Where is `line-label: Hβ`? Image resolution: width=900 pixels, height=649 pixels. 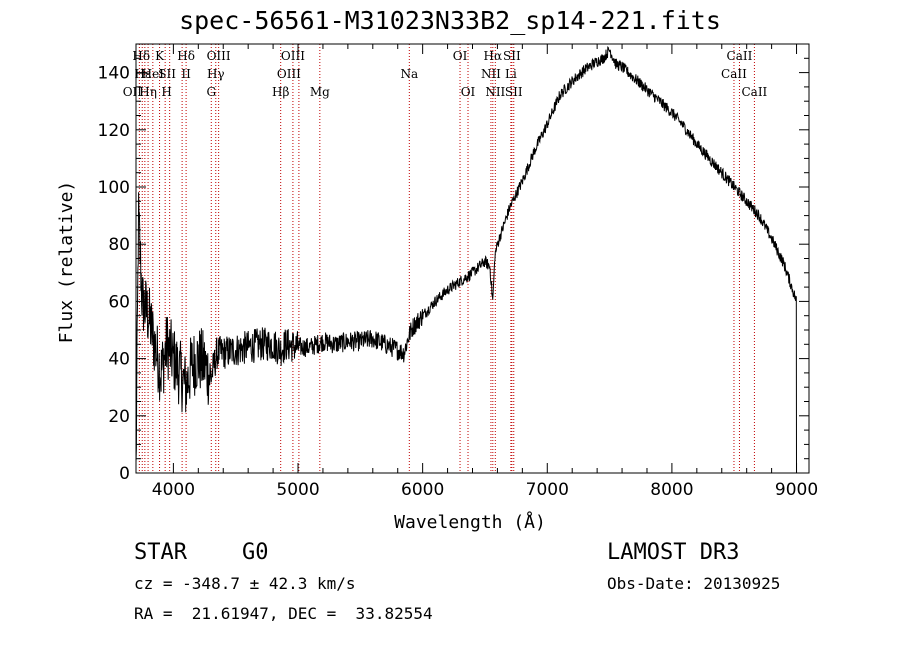 line-label: Hβ is located at coordinates (280, 92).